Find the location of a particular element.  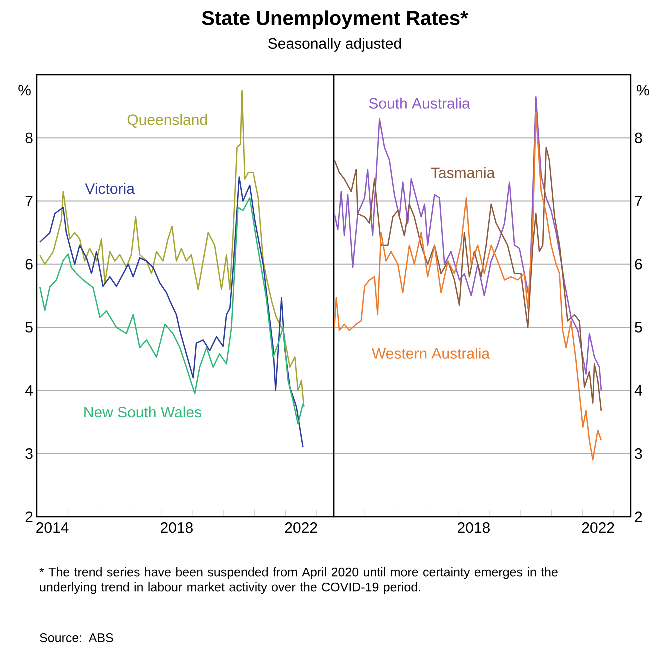

text: Queensland is located at coordinates (168, 121).